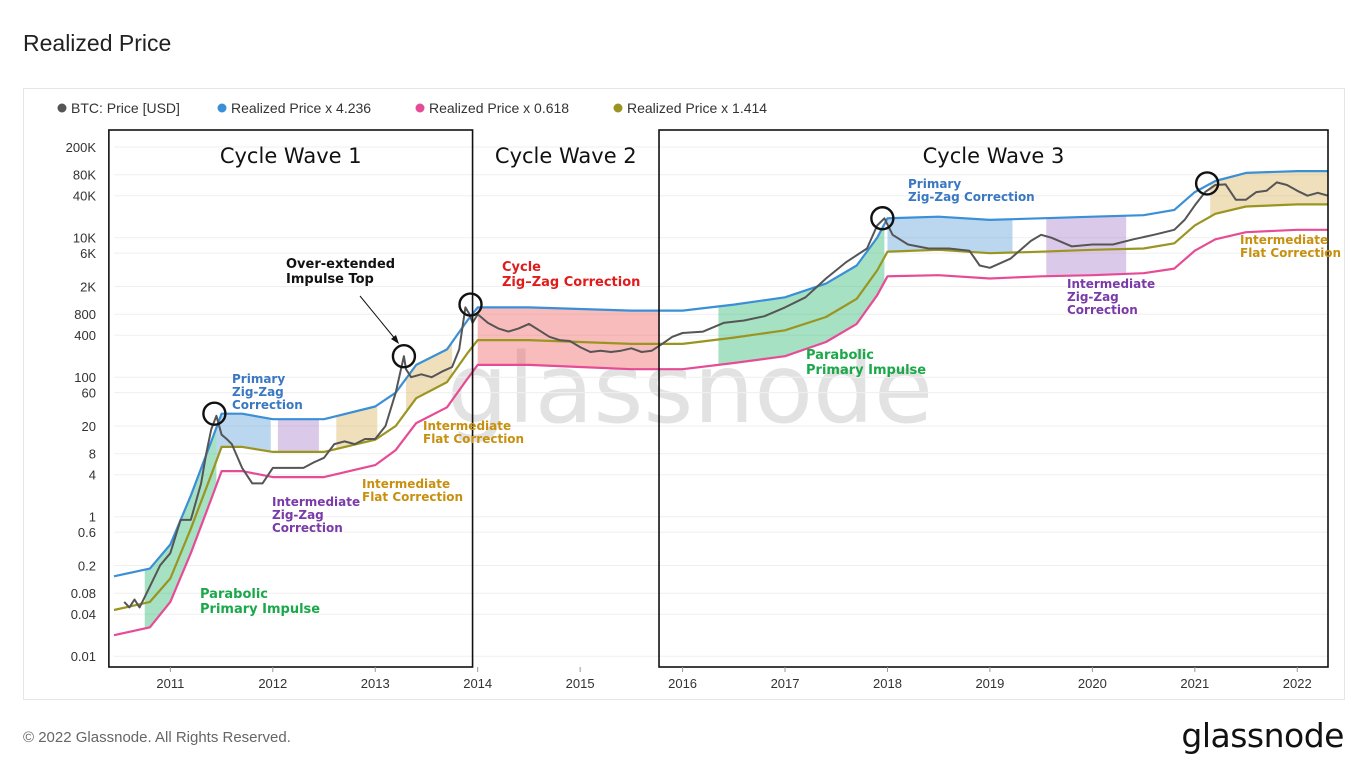 This screenshot has width=1366, height=767. Describe the element at coordinates (301, 108) in the screenshot. I see `legend-label: Realized Price x 4.236` at that location.